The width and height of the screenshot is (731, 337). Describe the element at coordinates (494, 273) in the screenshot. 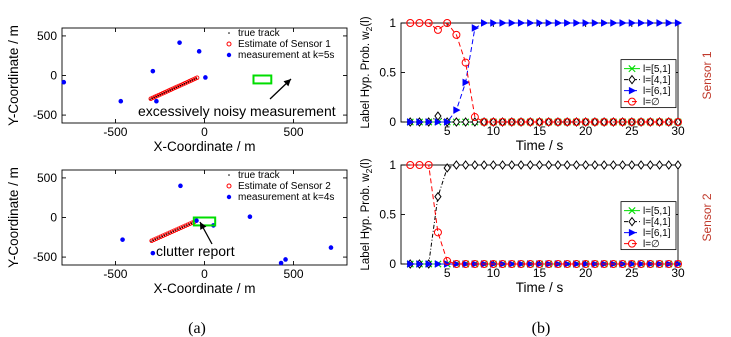

I see `x-tick-label: 10` at that location.